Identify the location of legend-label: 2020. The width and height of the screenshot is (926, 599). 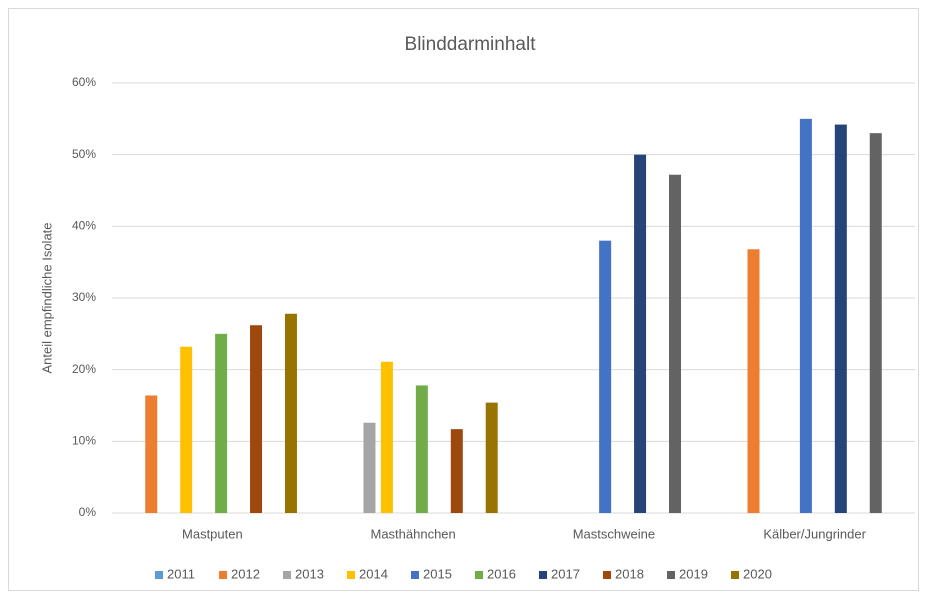
(757, 573).